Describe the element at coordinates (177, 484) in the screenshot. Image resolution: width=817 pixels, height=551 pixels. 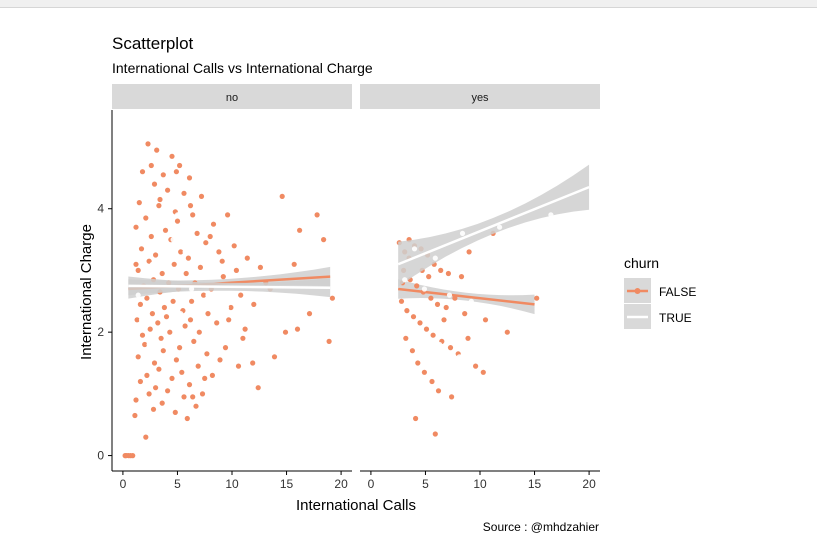
I see `x-tick-label: 5` at that location.